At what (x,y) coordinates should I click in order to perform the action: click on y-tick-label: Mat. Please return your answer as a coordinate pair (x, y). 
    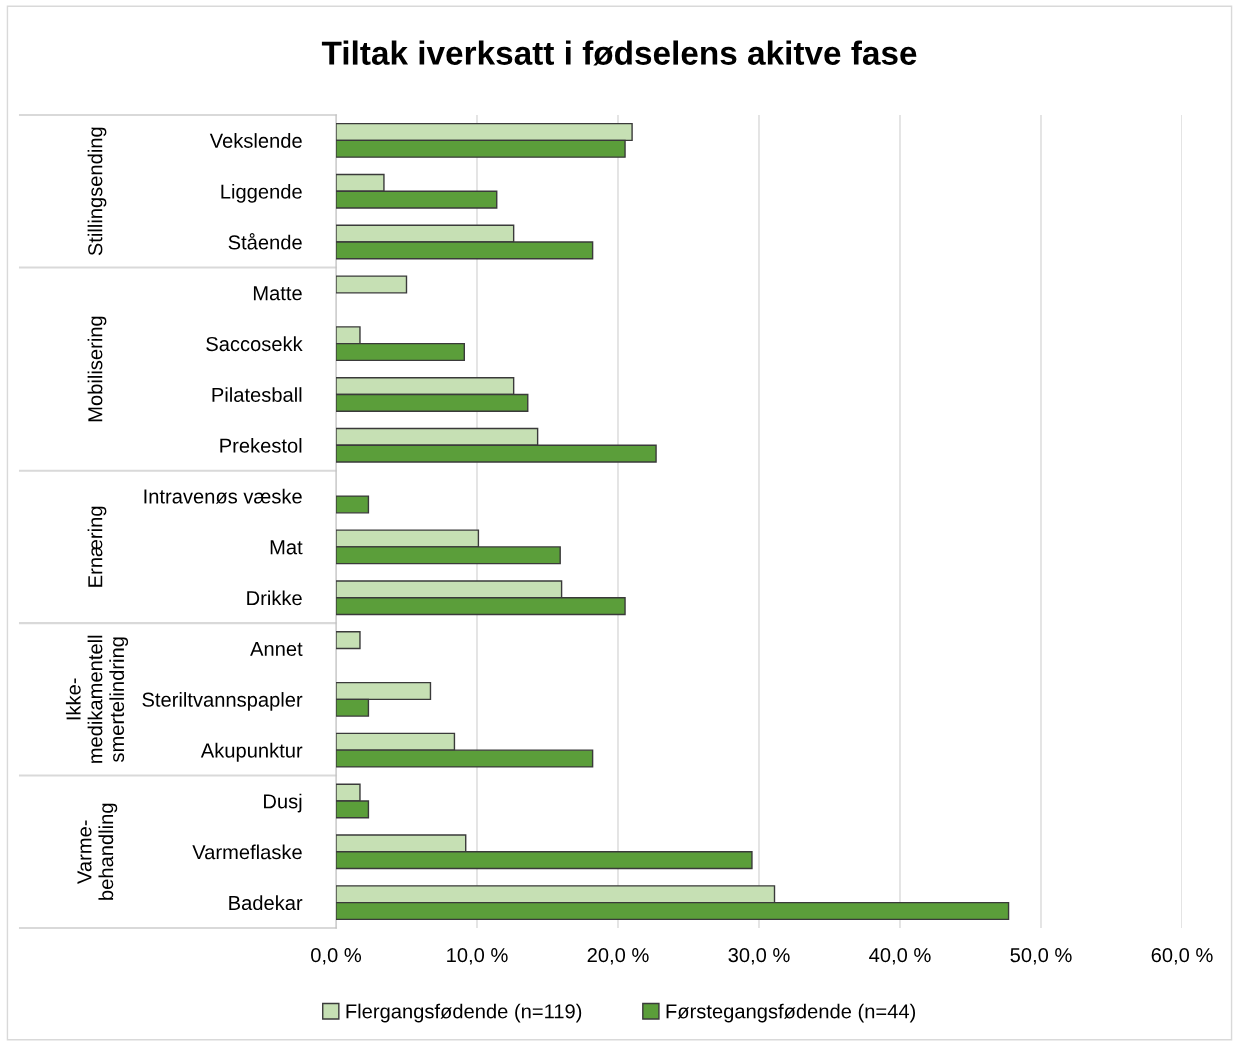
    Looking at the image, I should click on (286, 547).